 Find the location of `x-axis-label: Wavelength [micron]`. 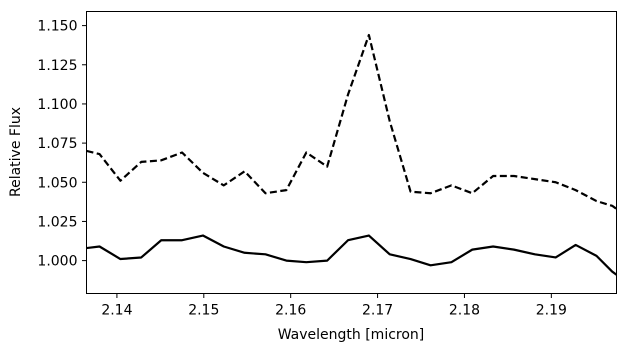

x-axis-label: Wavelength [micron] is located at coordinates (351, 335).